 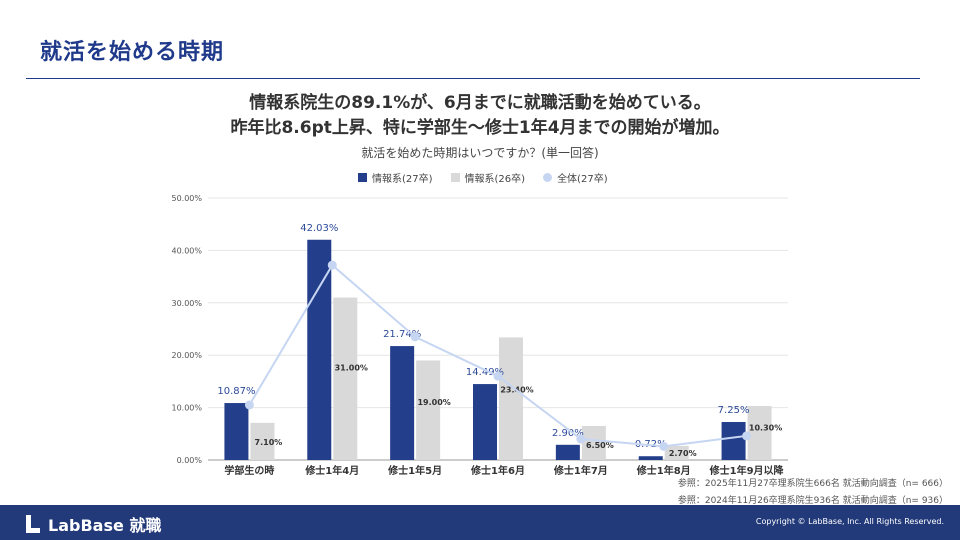 I want to click on chart-legend: 情報系(27卒) 情報系(26卒) 全体(27卒), so click(x=483, y=177).